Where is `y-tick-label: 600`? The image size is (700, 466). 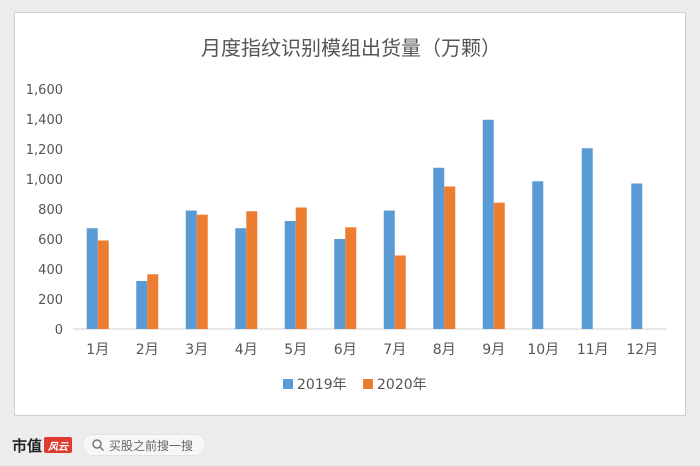 y-tick-label: 600 is located at coordinates (50, 240).